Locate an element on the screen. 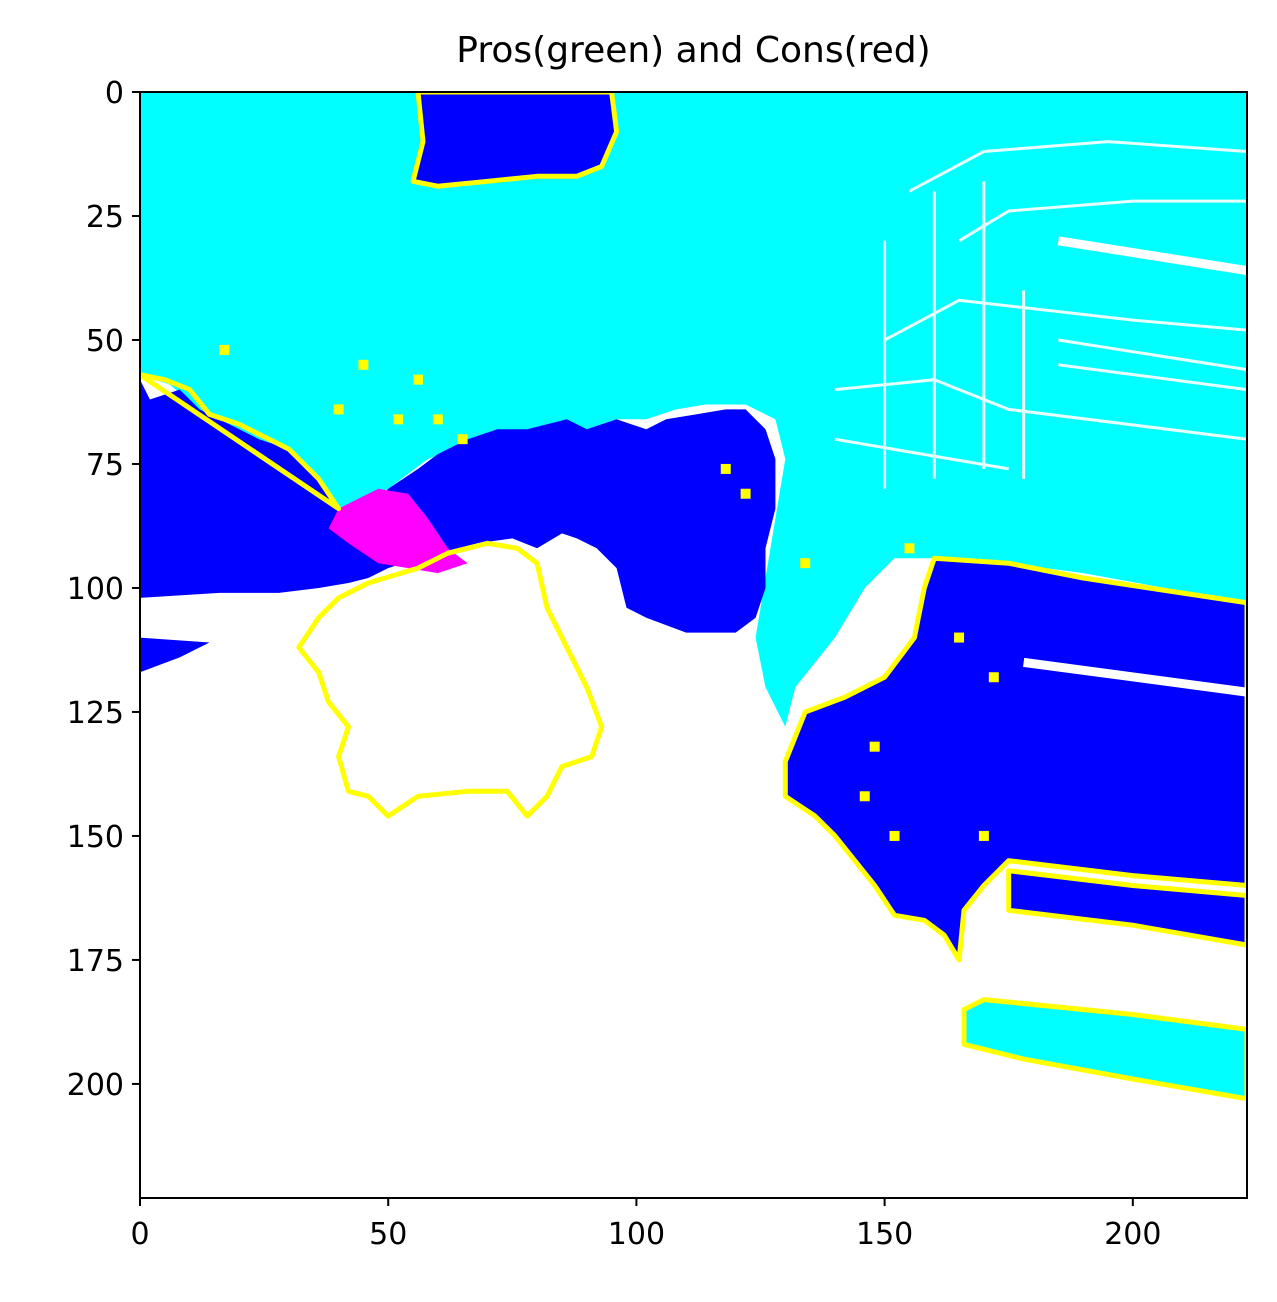  x-tick-label: 150 is located at coordinates (884, 1234).